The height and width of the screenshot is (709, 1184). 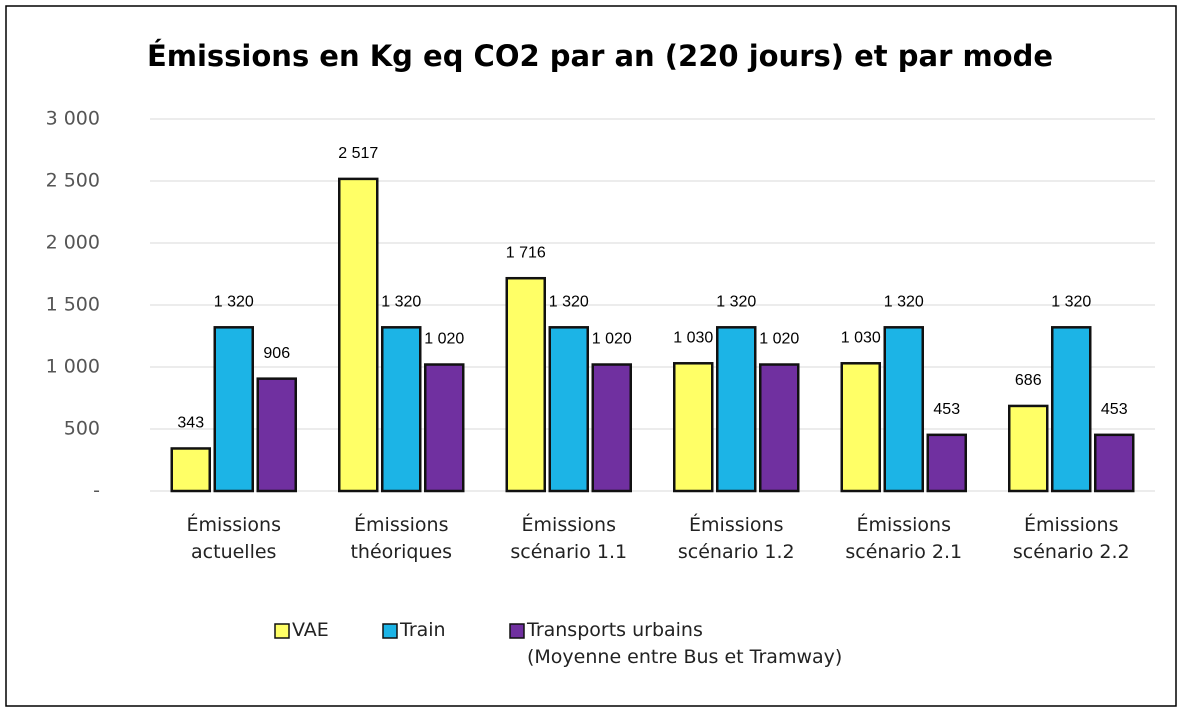 I want to click on data-label: 343, so click(x=190, y=423).